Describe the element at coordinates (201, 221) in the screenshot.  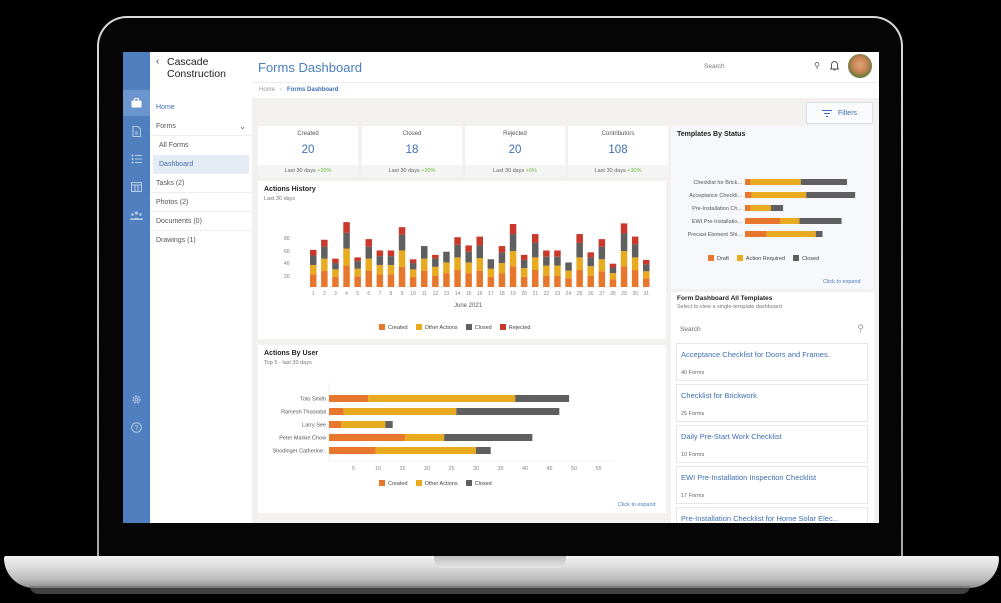
I see `nav-documents: Documents (0)` at that location.